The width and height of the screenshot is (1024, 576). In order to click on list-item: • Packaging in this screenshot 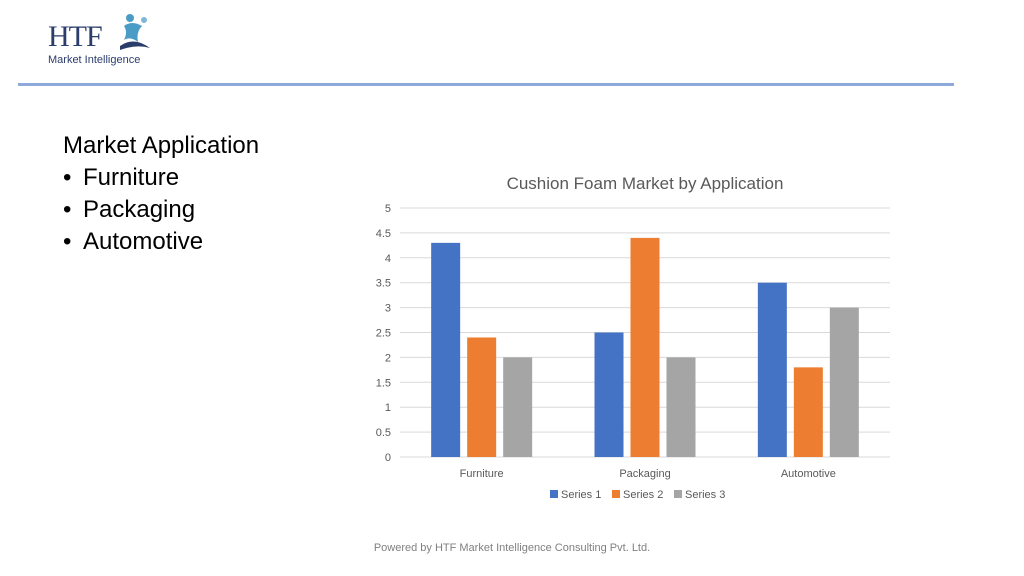, I will do `click(129, 209)`.